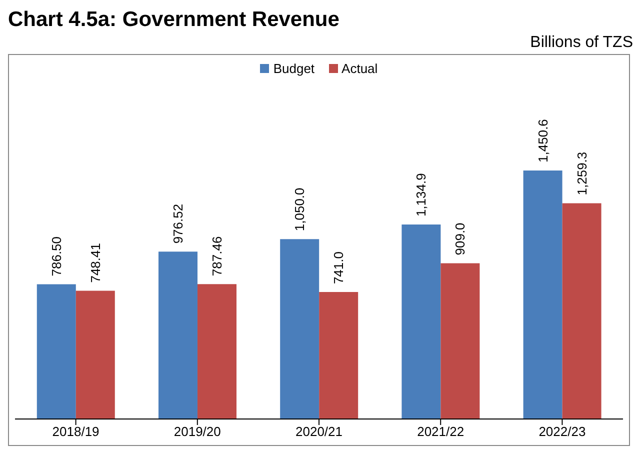 This screenshot has height=453, width=641. Describe the element at coordinates (197, 432) in the screenshot. I see `x-tick-label: 2019/20` at that location.